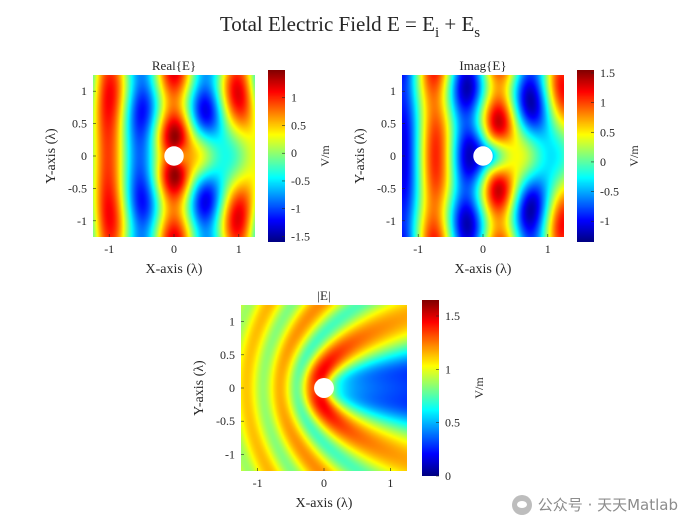 The width and height of the screenshot is (700, 525). Describe the element at coordinates (174, 65) in the screenshot. I see `panel-title: Real{E}` at that location.